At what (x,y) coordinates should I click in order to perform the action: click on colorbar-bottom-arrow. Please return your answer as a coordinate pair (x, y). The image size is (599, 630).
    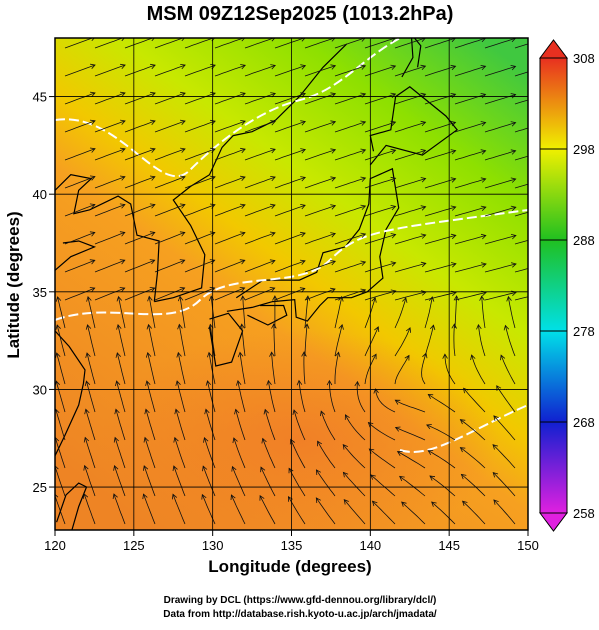
    Looking at the image, I should click on (553, 522).